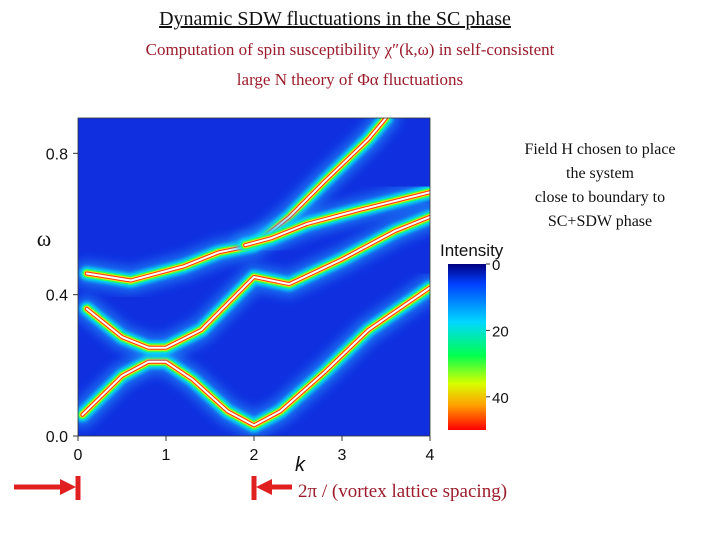 This screenshot has height=540, width=720. What do you see at coordinates (472, 250) in the screenshot?
I see `colorbar-title: Intensity` at bounding box center [472, 250].